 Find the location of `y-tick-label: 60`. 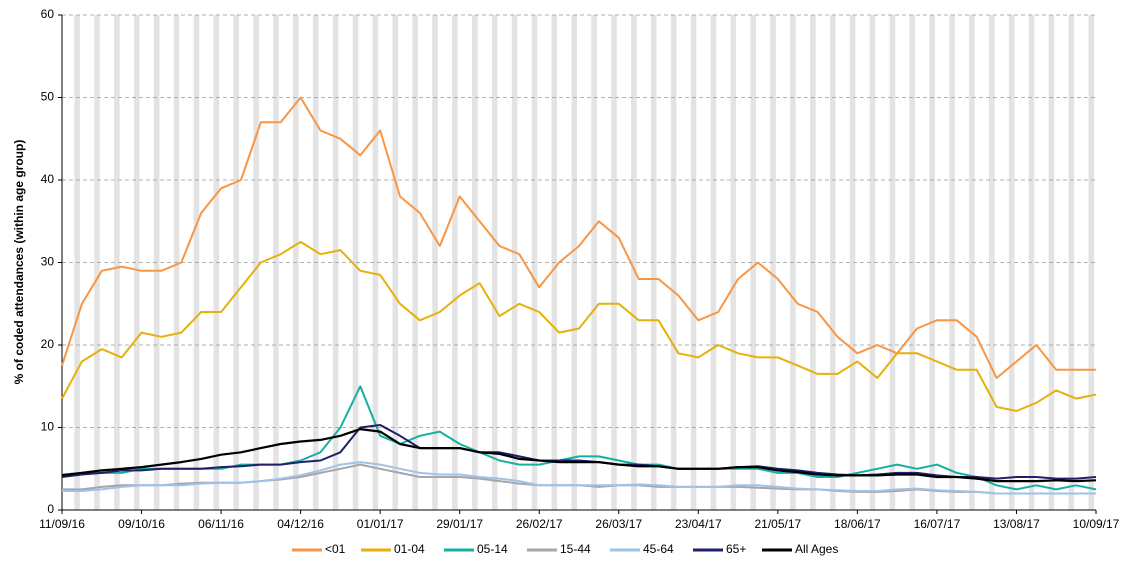

y-tick-label: 60 is located at coordinates (48, 14).